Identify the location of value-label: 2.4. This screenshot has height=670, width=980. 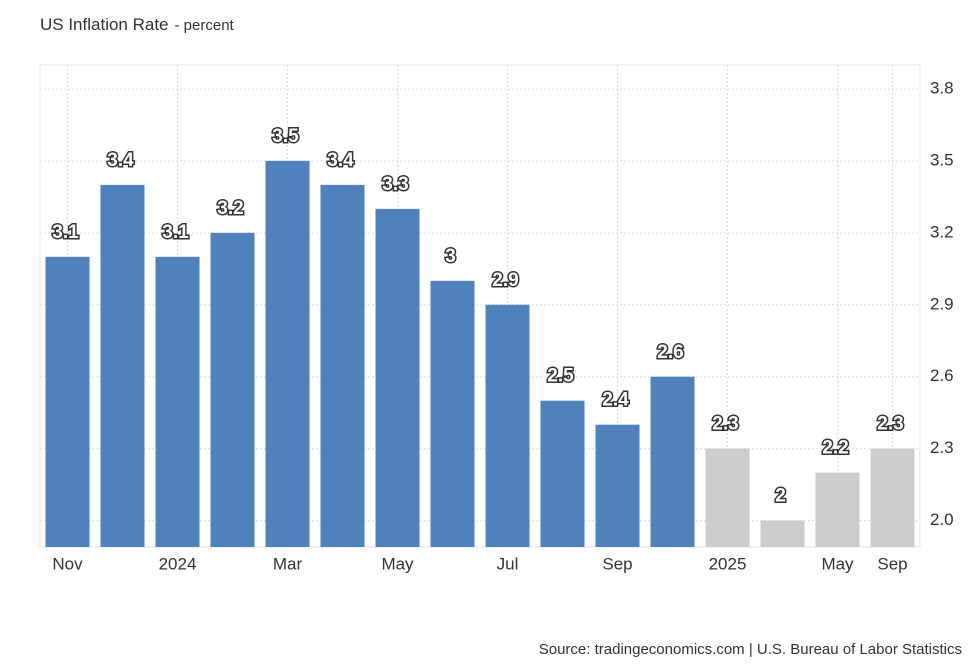
(615, 400).